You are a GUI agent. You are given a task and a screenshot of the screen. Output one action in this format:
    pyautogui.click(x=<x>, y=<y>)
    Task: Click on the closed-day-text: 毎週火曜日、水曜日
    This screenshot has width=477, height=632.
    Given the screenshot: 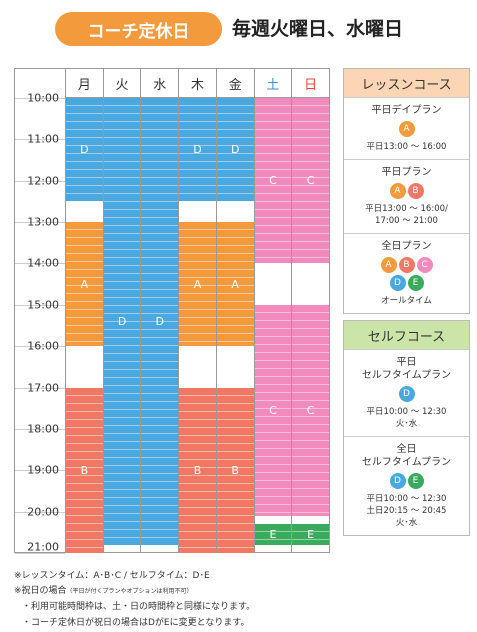 What is the action you would take?
    pyautogui.click(x=318, y=29)
    